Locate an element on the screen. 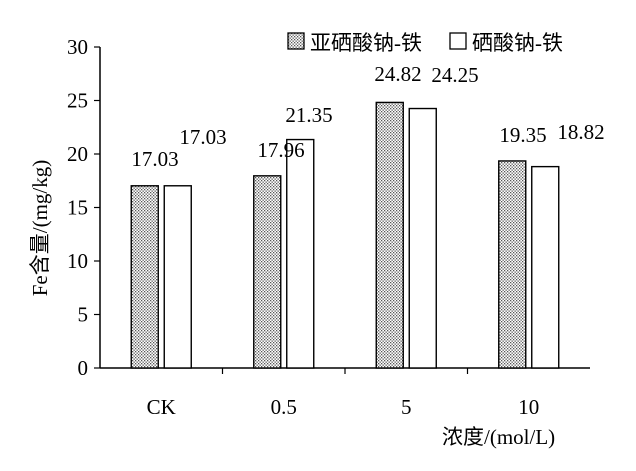 The image size is (636, 471). y-tick-label: 25 is located at coordinates (77, 101).